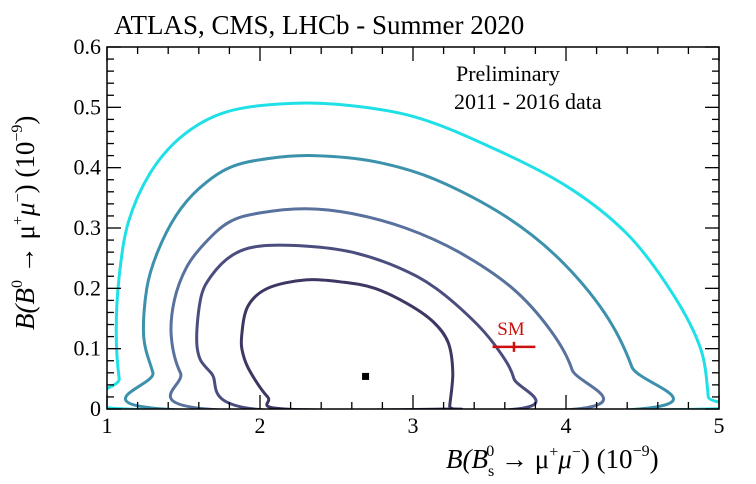 The image size is (756, 484). I want to click on y-tick-label: 0, so click(95, 408).